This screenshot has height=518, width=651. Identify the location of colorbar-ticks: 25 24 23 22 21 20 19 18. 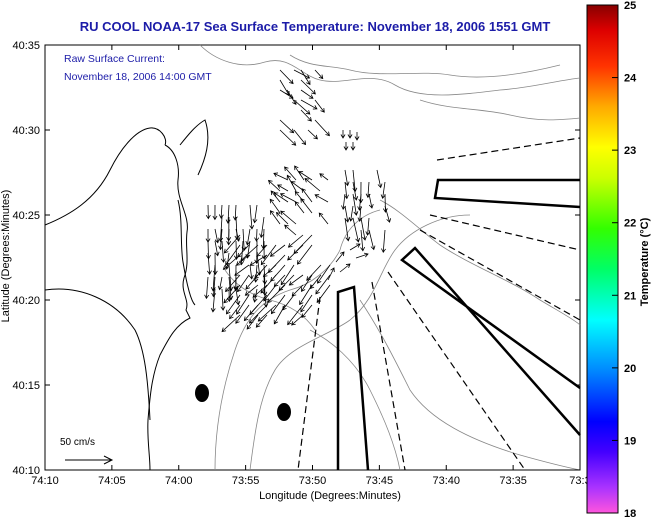
(624, 259).